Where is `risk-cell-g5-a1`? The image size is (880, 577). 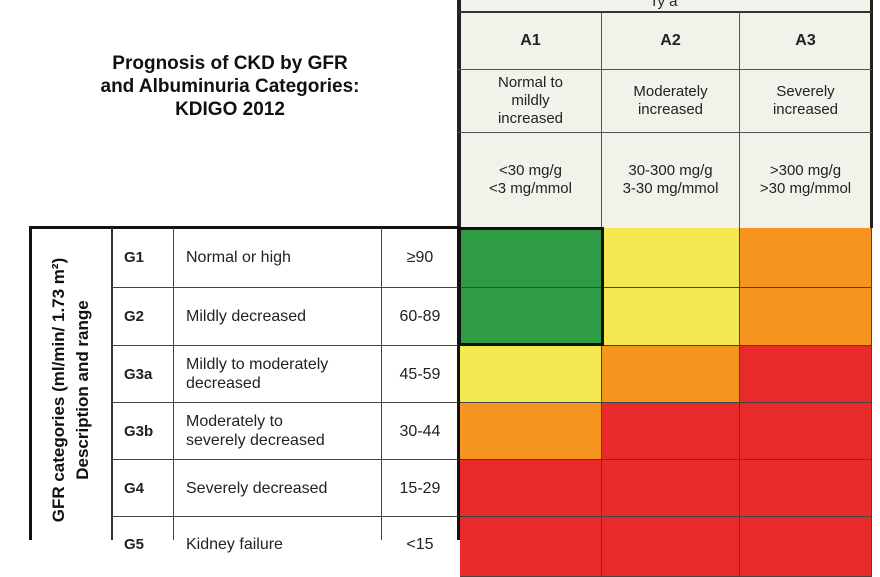
risk-cell-g5-a1 is located at coordinates (531, 547).